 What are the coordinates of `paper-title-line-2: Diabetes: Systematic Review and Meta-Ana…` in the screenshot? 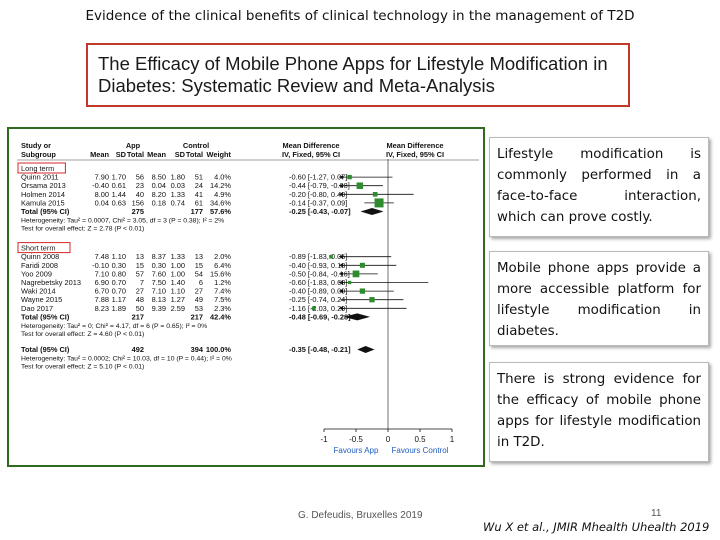 It's located at (296, 85).